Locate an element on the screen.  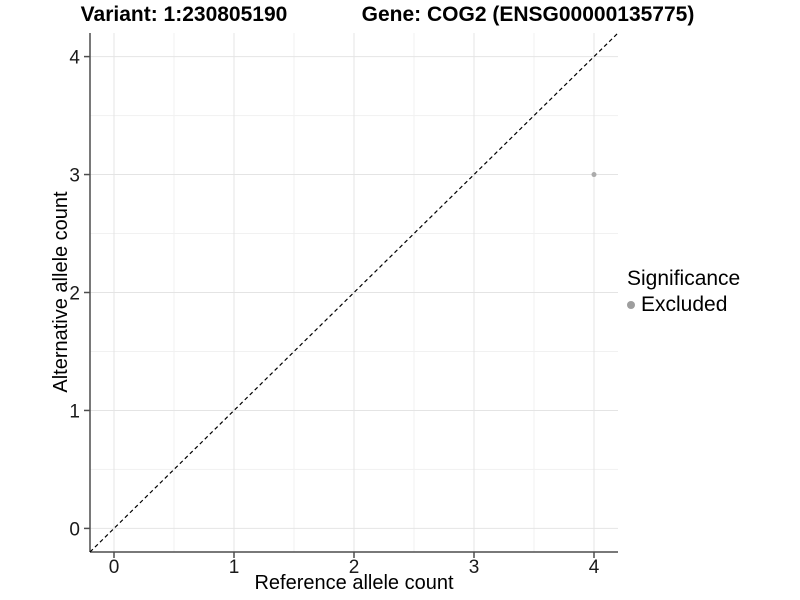
y-tick-label: 1 is located at coordinates (74, 411).